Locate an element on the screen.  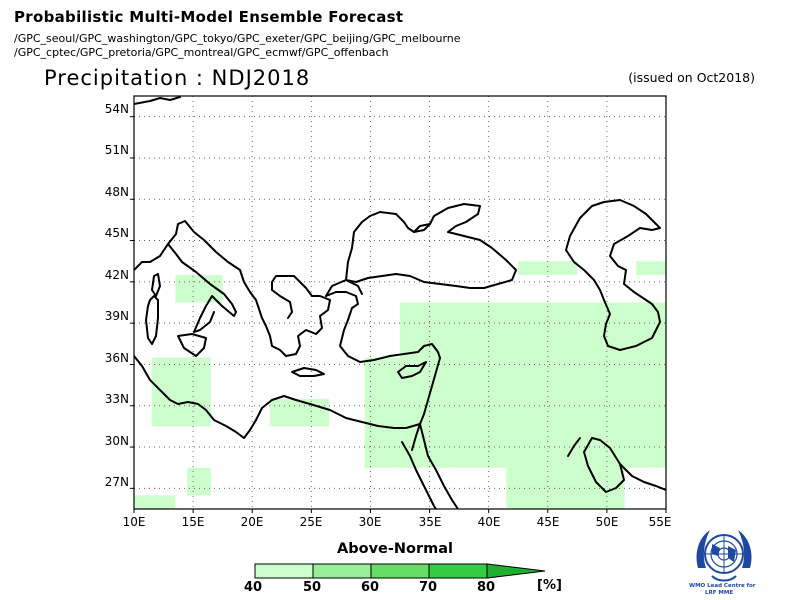
coast-persian-gulf is located at coordinates (604, 465).